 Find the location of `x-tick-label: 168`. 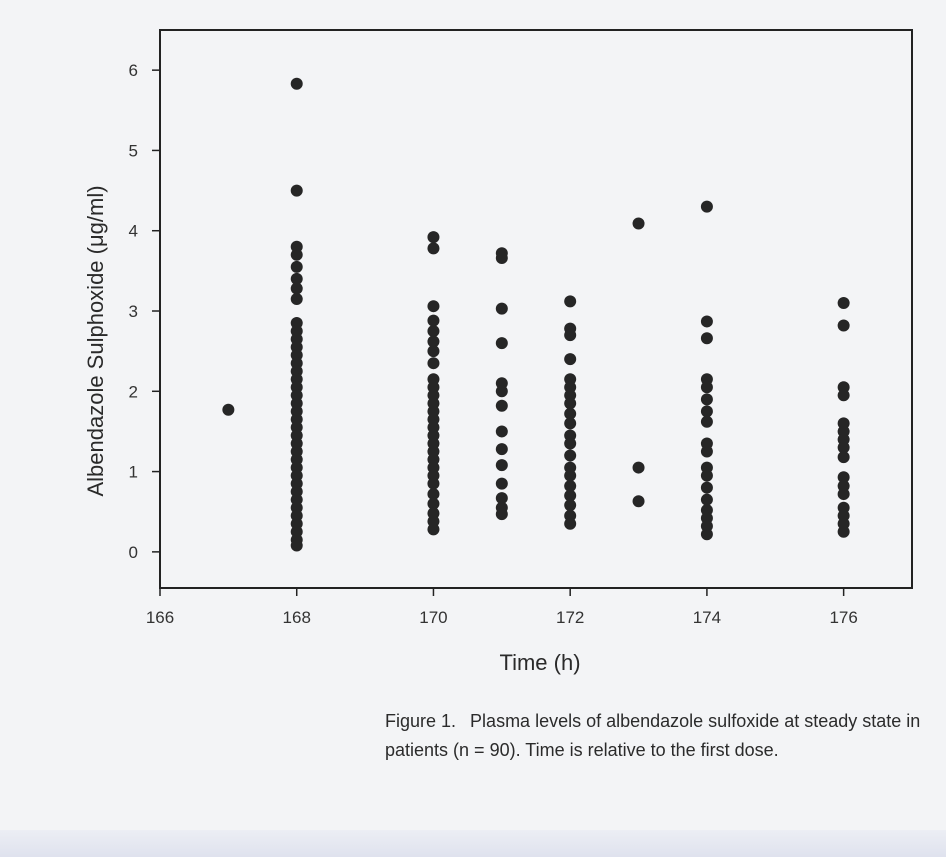

x-tick-label: 168 is located at coordinates (297, 617).